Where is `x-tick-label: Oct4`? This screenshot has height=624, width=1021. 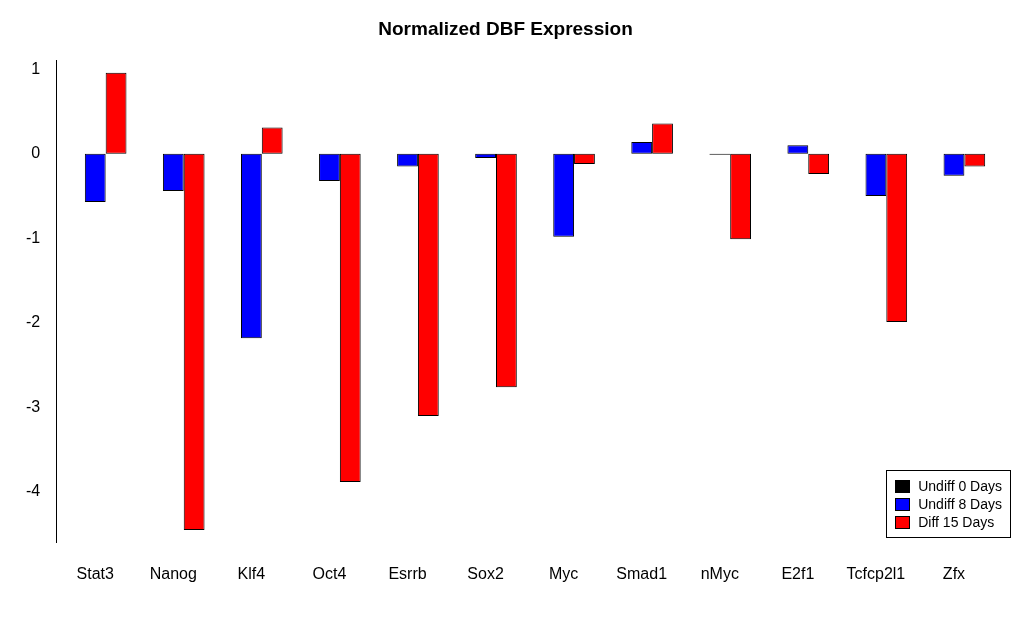 x-tick-label: Oct4 is located at coordinates (329, 573).